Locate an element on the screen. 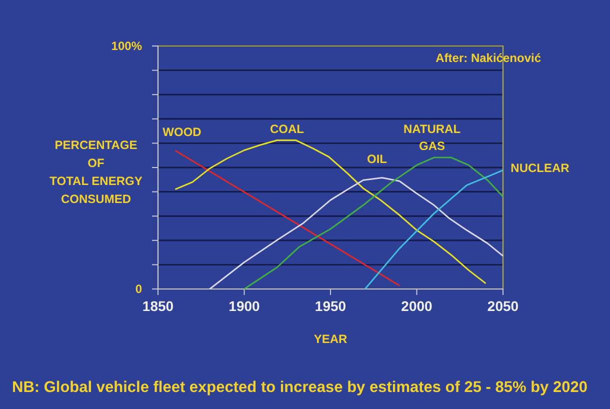  series-label: NUCLEAR is located at coordinates (540, 168).